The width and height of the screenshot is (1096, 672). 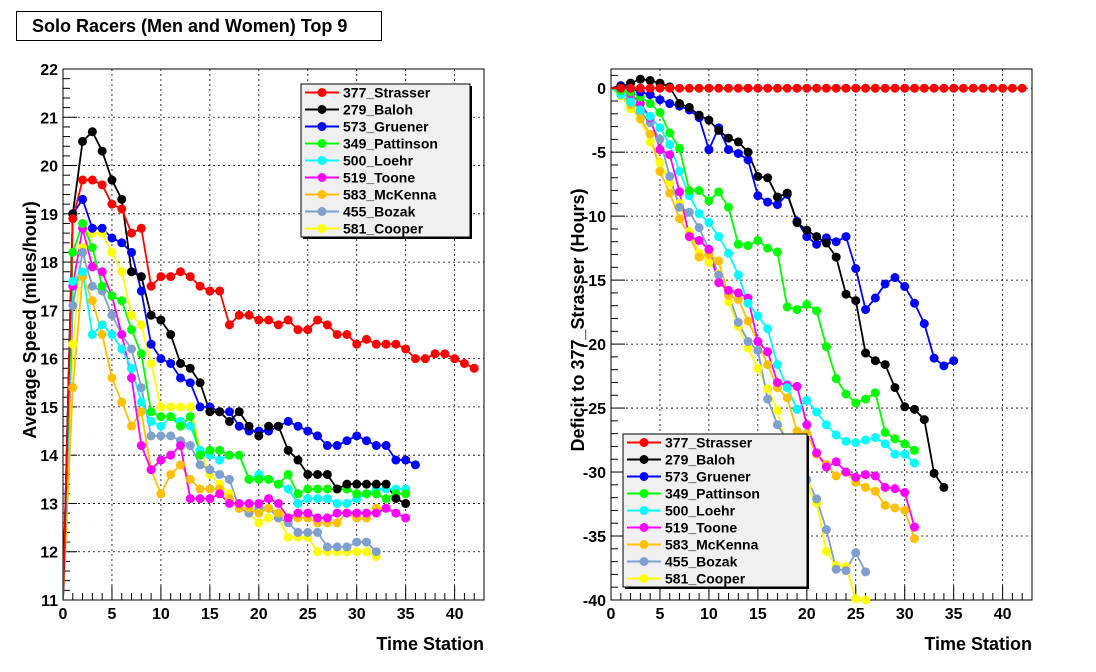 I want to click on x-tick-label: 0, so click(x=611, y=614).